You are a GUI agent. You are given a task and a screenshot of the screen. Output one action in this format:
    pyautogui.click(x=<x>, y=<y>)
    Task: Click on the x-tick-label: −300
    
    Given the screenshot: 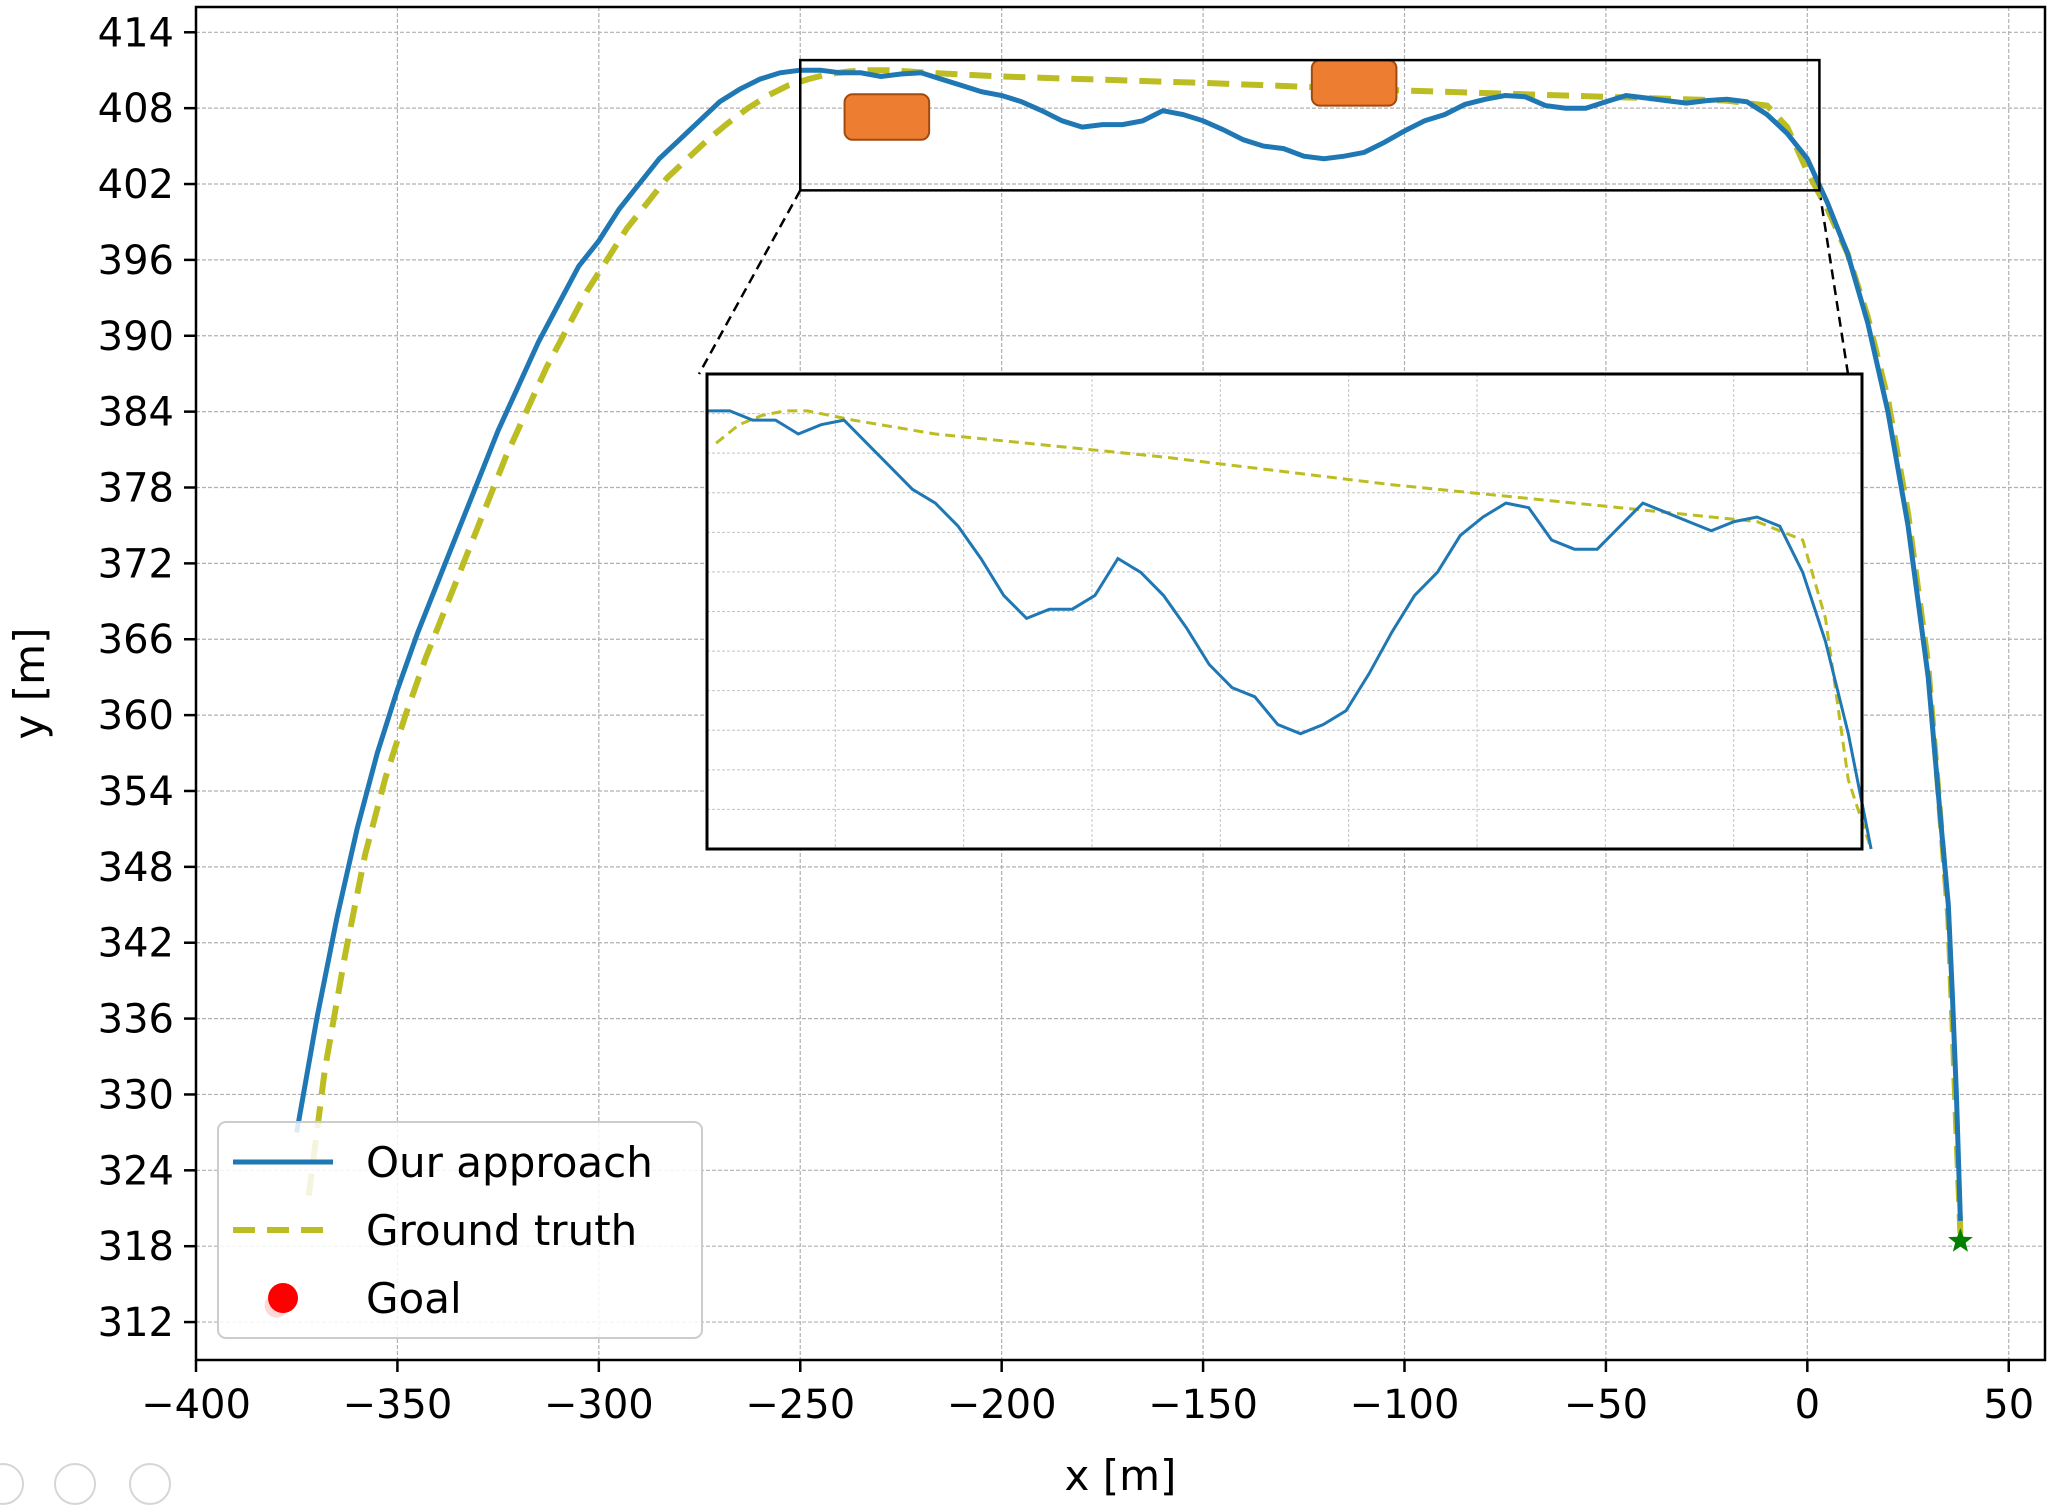 What is the action you would take?
    pyautogui.click(x=599, y=1405)
    